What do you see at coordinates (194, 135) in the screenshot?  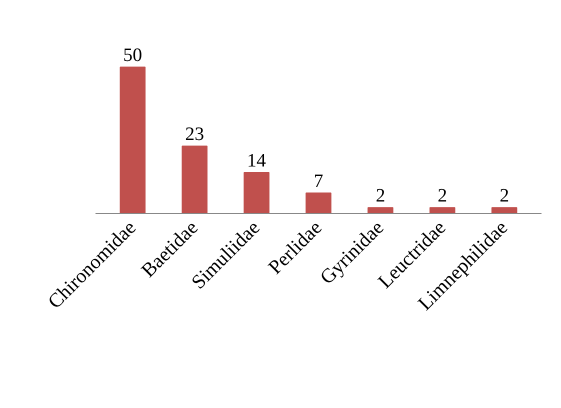 I see `data-label: 23` at bounding box center [194, 135].